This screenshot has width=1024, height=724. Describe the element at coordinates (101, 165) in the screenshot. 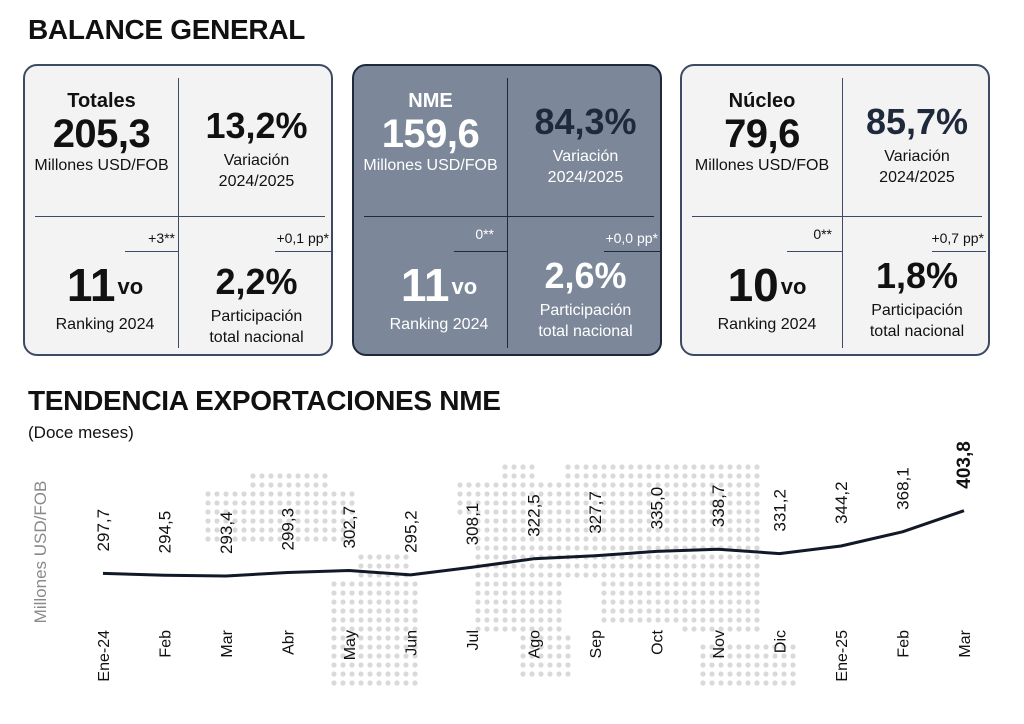

I see `total-unit: Millones USD/FOB` at that location.